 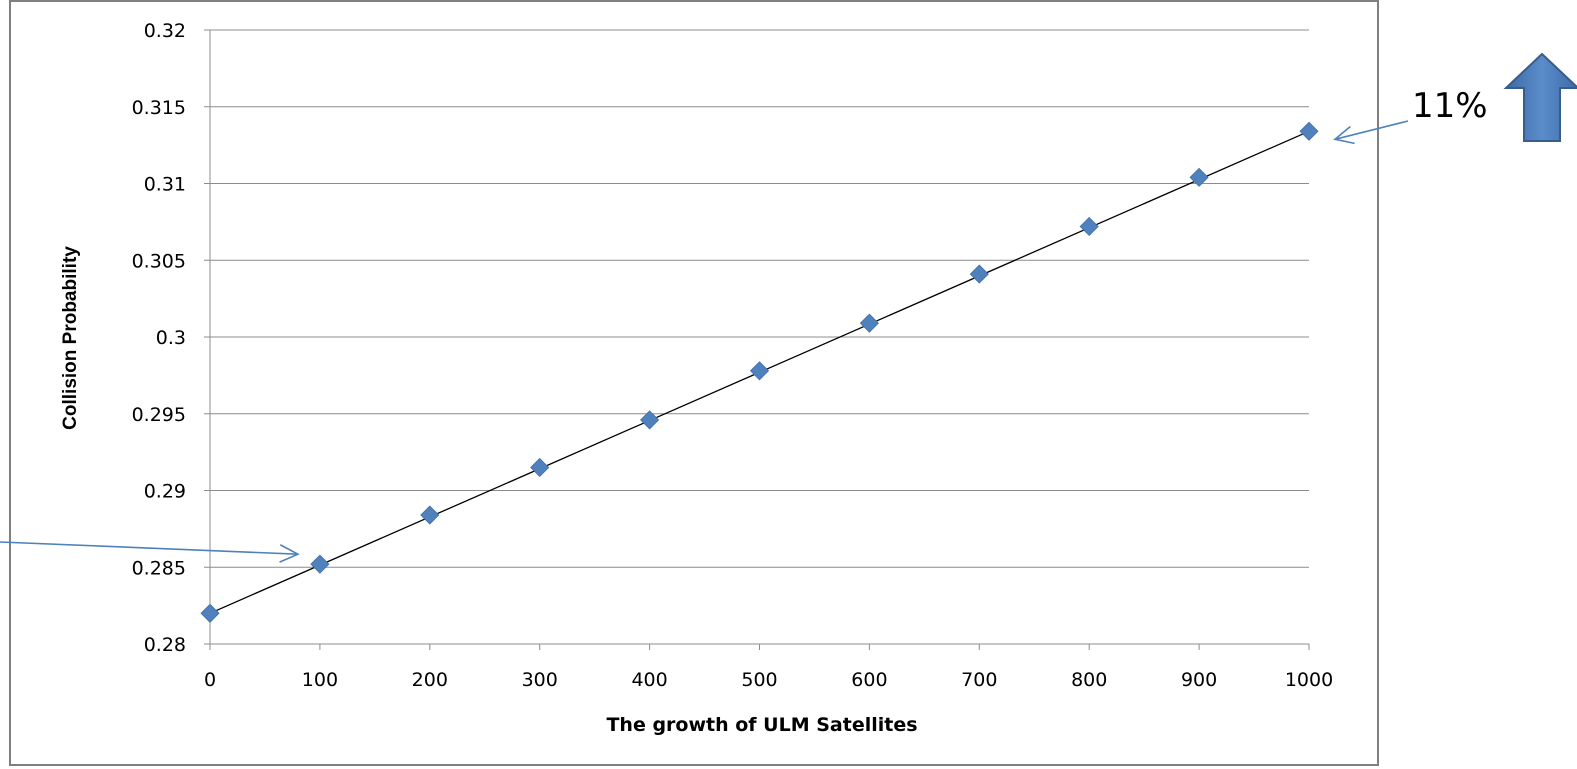 I want to click on annotation-arrow-top-shaft, so click(x=1371, y=130).